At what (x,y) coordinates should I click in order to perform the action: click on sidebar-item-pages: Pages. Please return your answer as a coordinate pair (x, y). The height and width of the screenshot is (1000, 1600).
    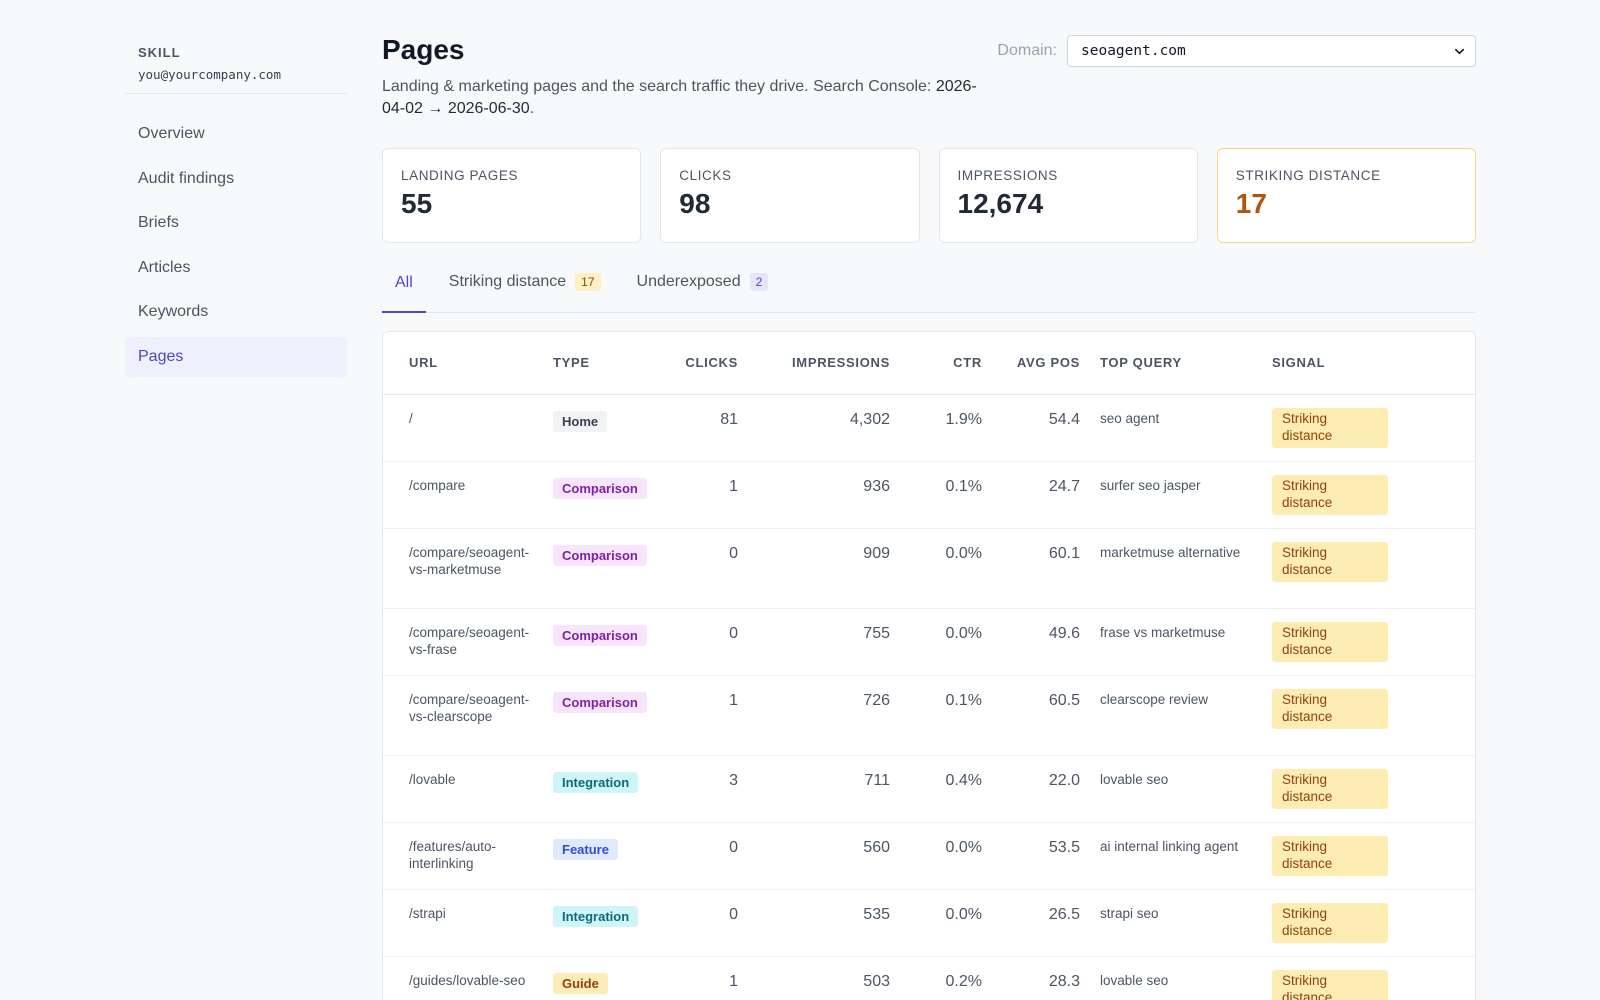
    Looking at the image, I should click on (236, 356).